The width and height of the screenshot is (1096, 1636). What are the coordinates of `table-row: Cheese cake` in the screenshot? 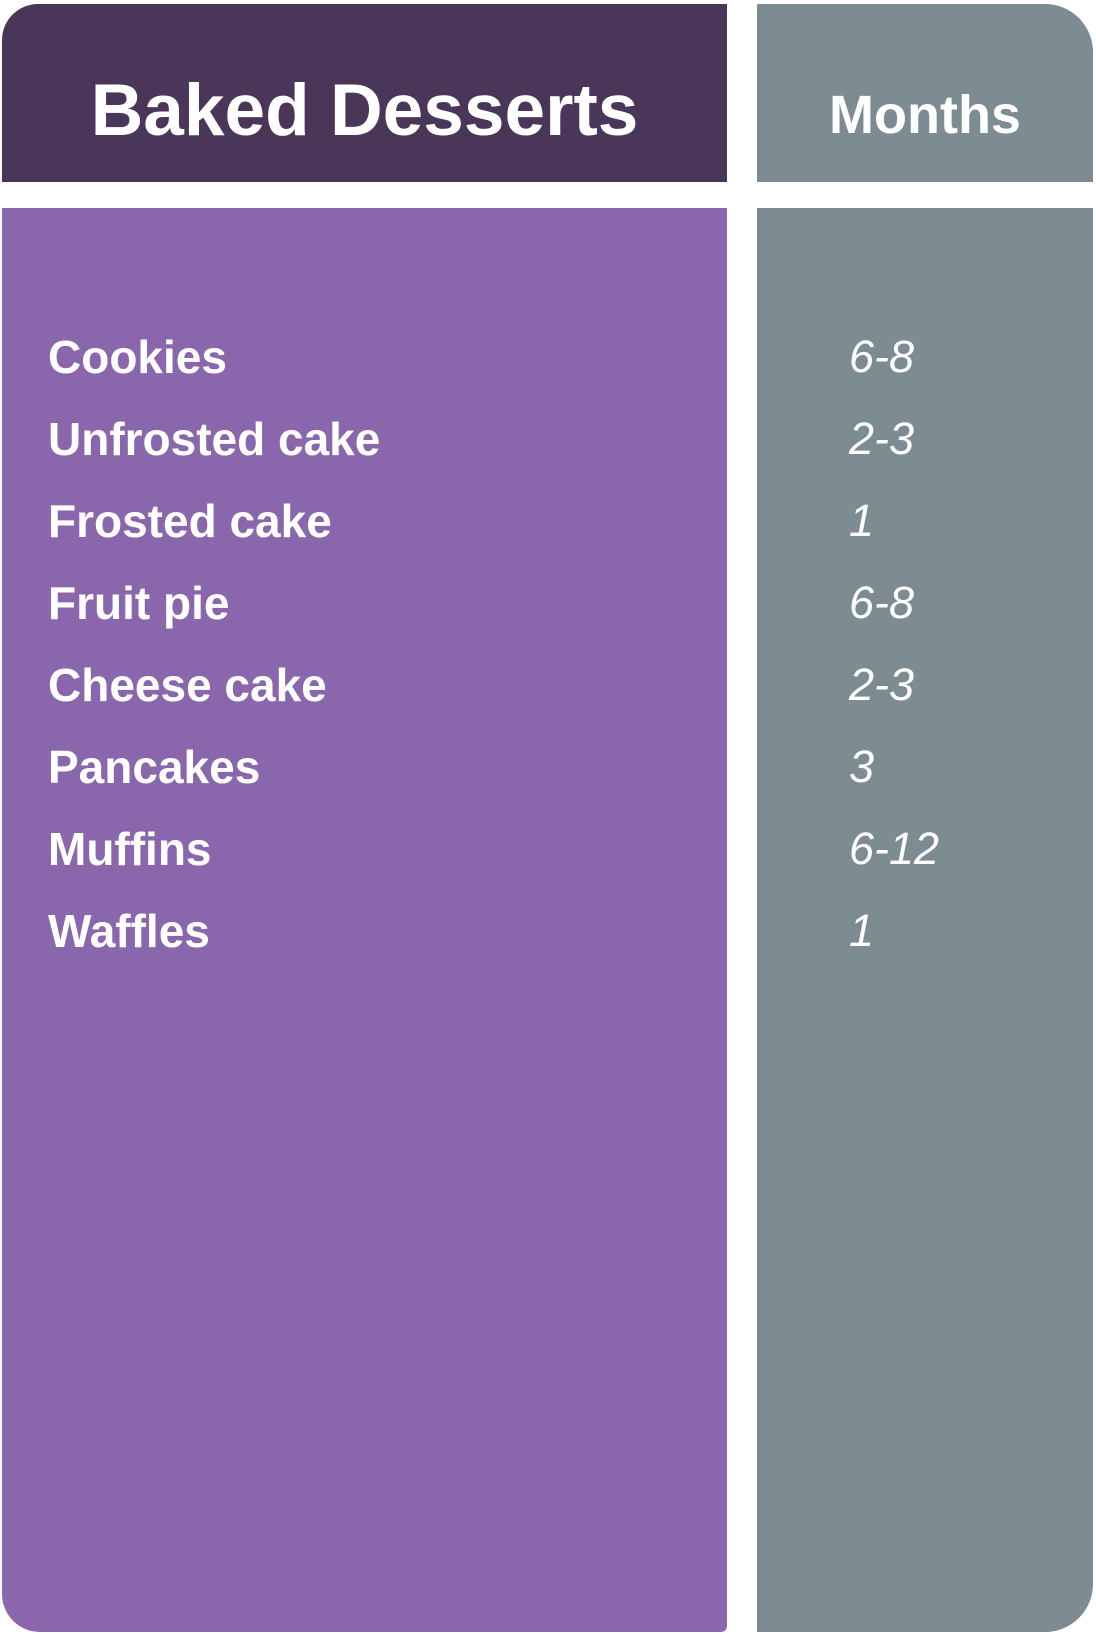 It's located at (364, 685).